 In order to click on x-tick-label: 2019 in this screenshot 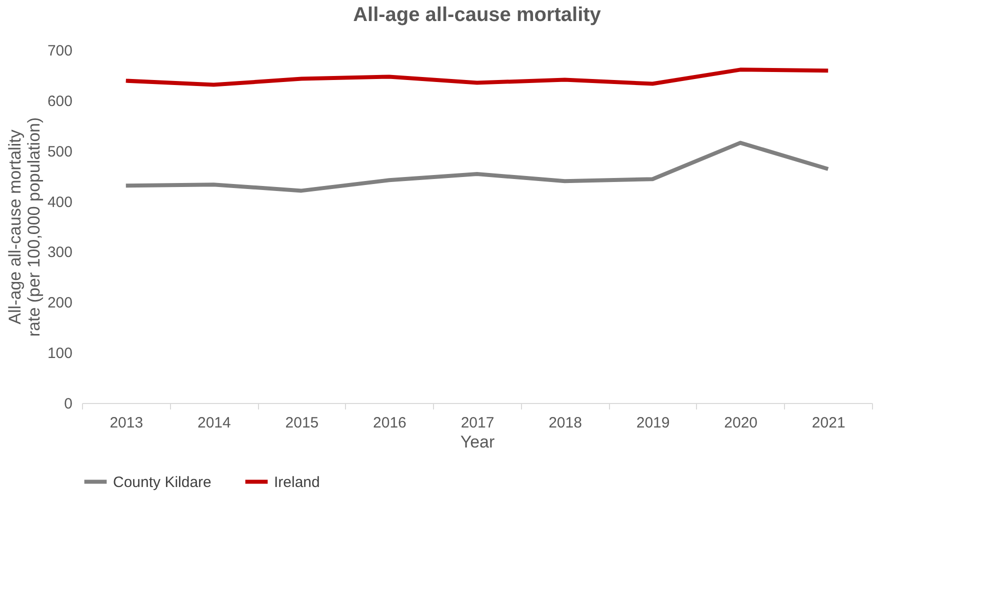, I will do `click(653, 423)`.